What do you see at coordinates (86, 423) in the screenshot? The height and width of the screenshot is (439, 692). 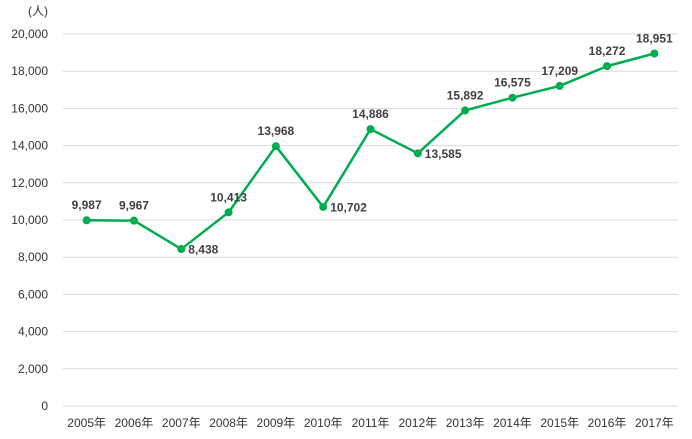 I see `x-tick-label: 2005年` at bounding box center [86, 423].